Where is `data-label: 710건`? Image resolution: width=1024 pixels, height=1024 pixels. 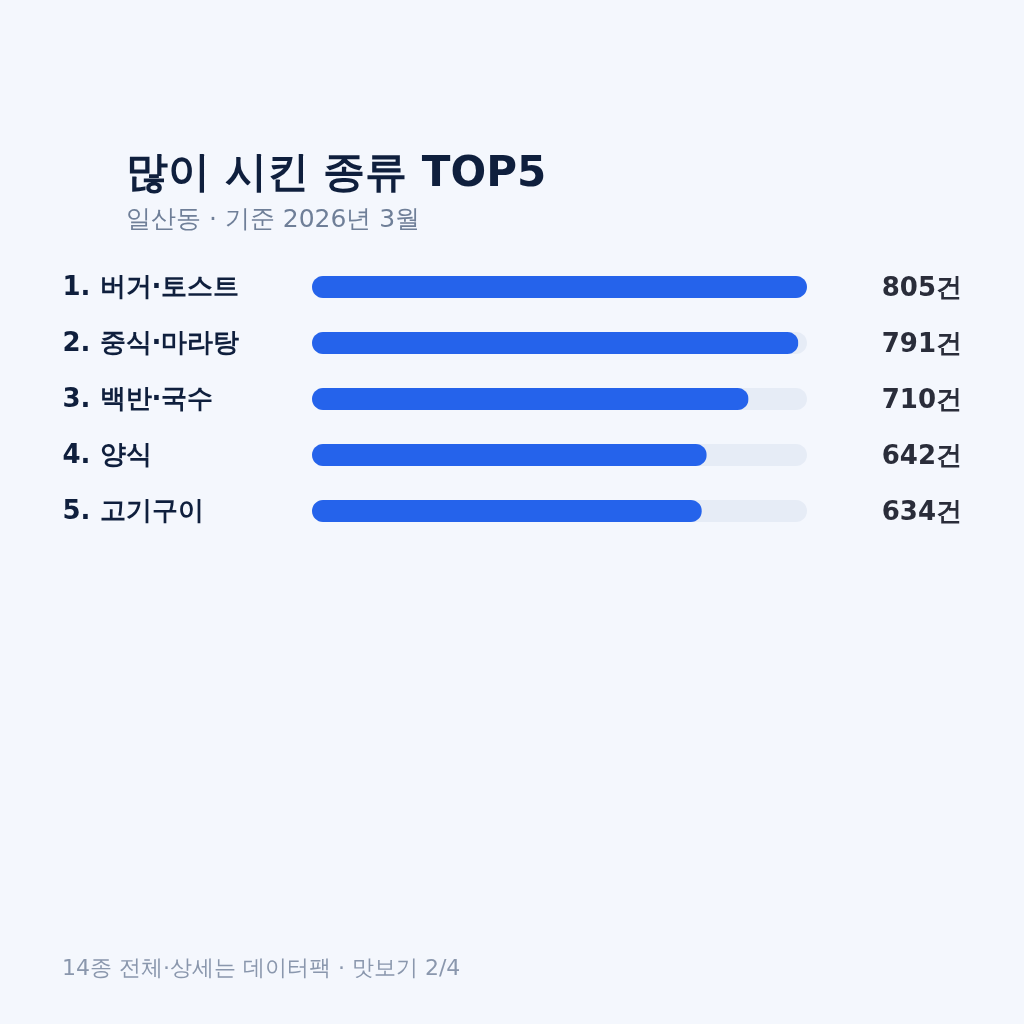
data-label: 710건 is located at coordinates (921, 399).